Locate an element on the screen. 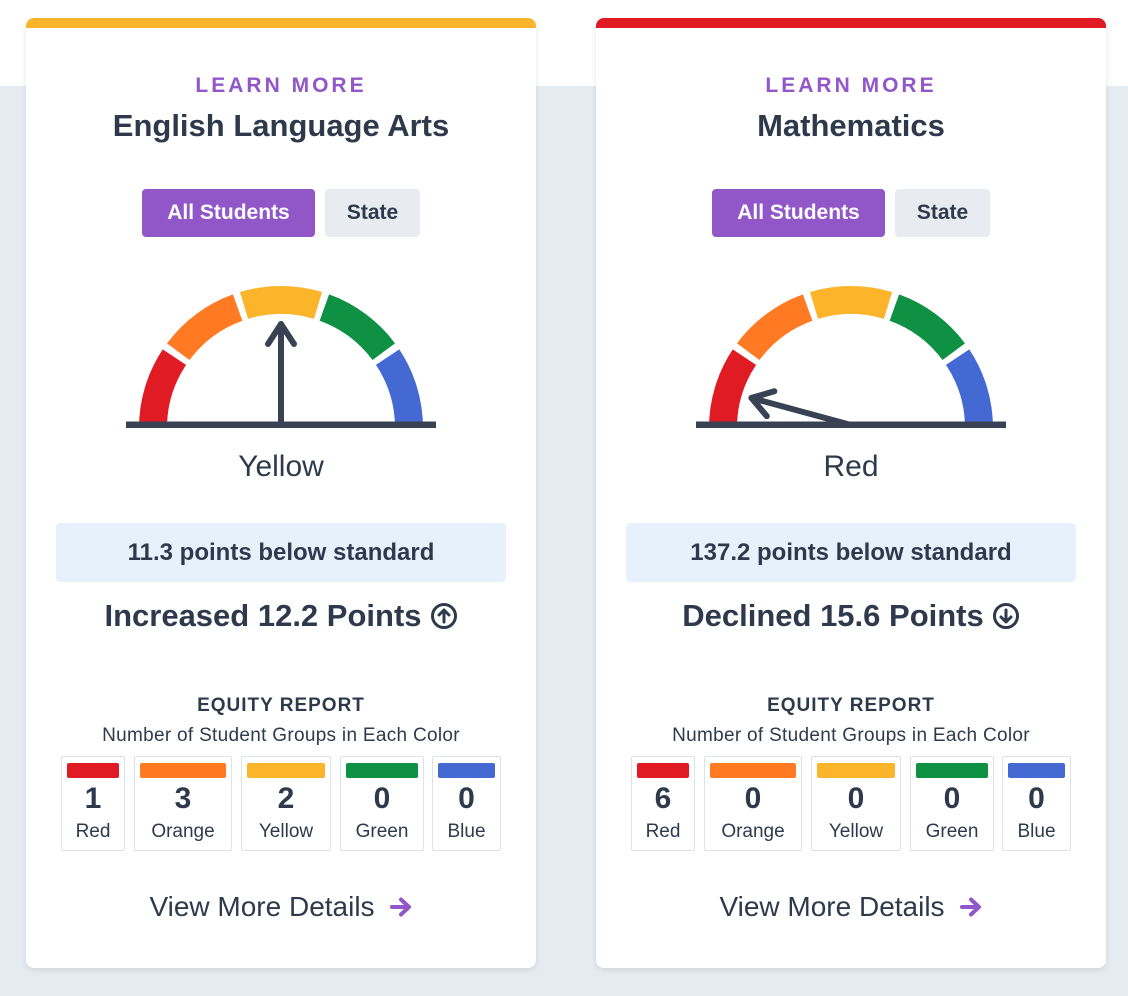  equity-tile-yellow: 0 Yellow is located at coordinates (856, 803).